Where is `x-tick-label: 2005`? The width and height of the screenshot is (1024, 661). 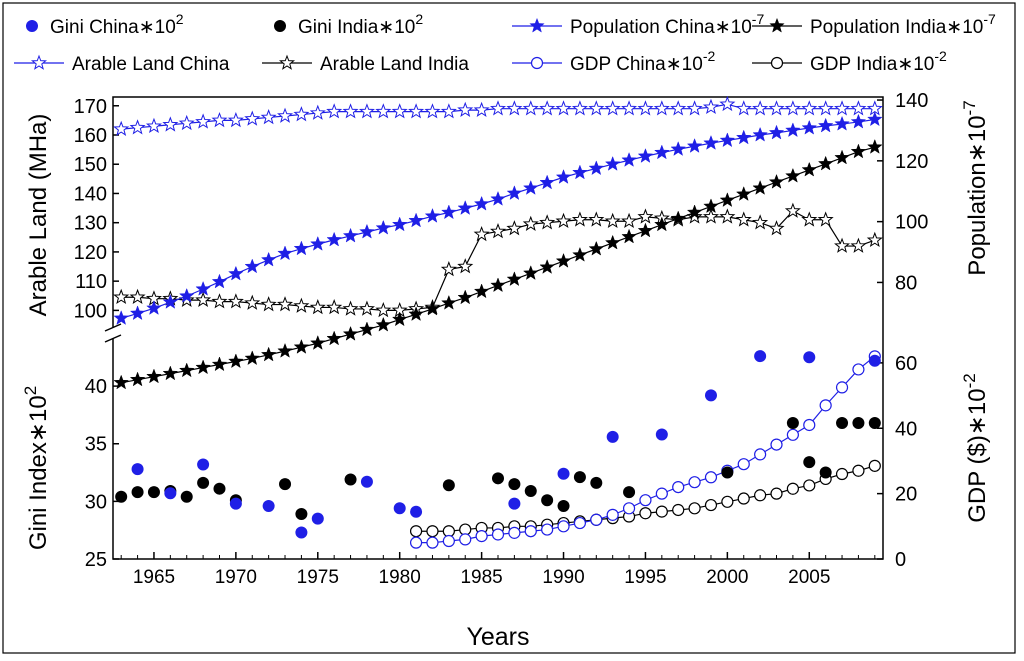
x-tick-label: 2005 is located at coordinates (809, 577).